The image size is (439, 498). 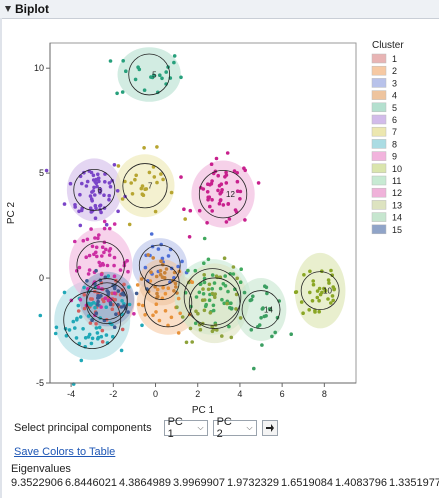 What do you see at coordinates (200, 427) in the screenshot?
I see `chevron-down-icon: ⌵` at bounding box center [200, 427].